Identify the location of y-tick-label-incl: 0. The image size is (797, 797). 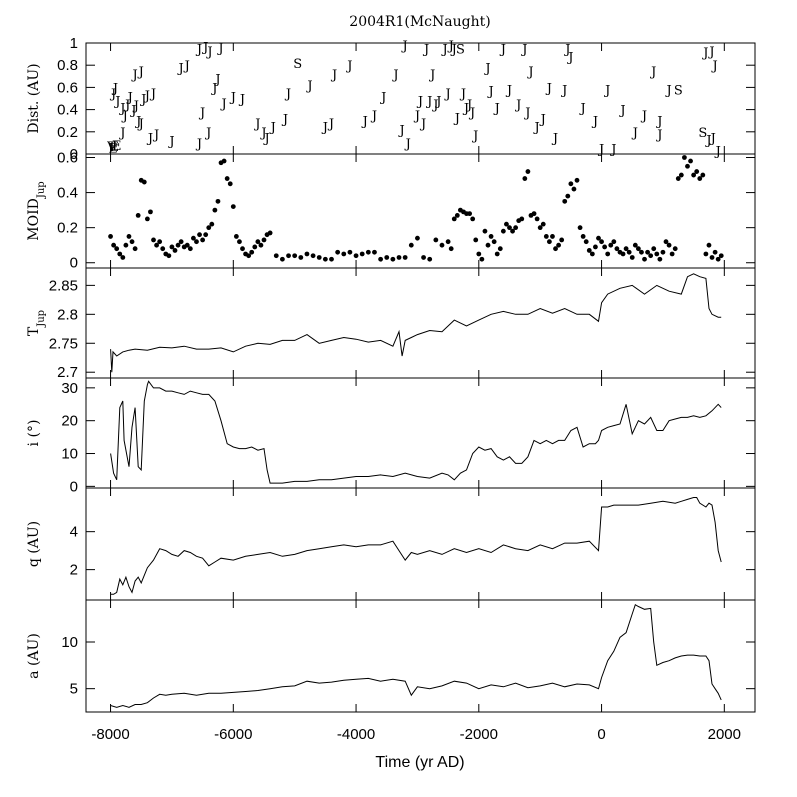
(74, 486).